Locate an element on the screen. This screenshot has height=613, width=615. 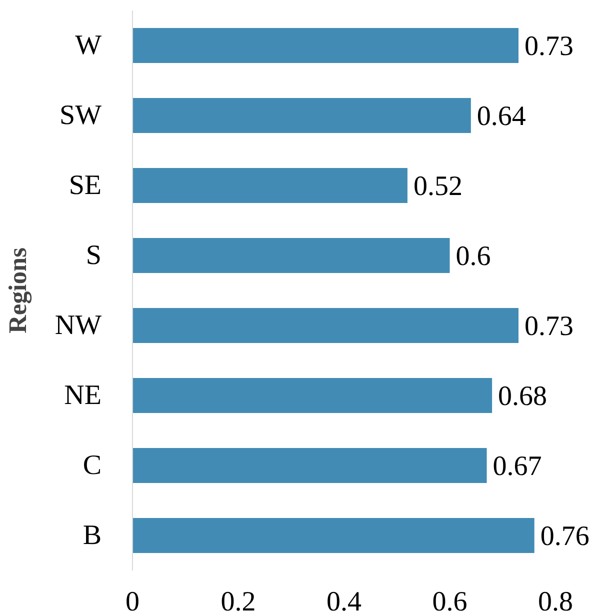
data-label: 0.64 is located at coordinates (501, 116).